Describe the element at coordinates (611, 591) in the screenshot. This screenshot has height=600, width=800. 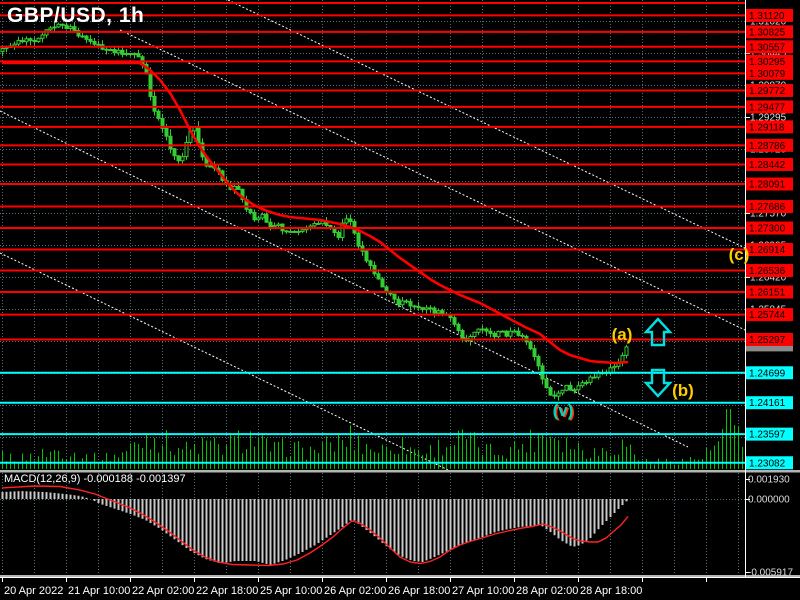
I see `time-tick-label: 28 Apr 18:00` at that location.